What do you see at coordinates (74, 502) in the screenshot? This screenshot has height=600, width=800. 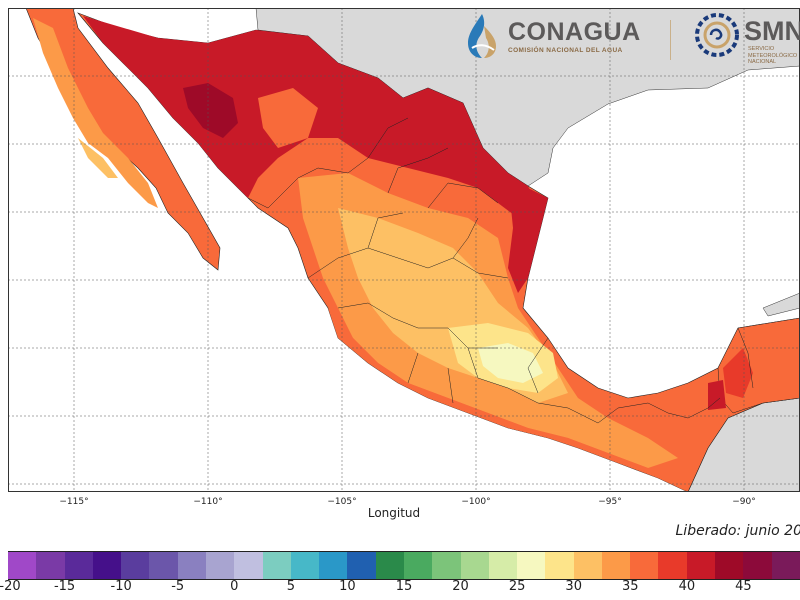 I see `x-tick-label: −115°` at bounding box center [74, 502].